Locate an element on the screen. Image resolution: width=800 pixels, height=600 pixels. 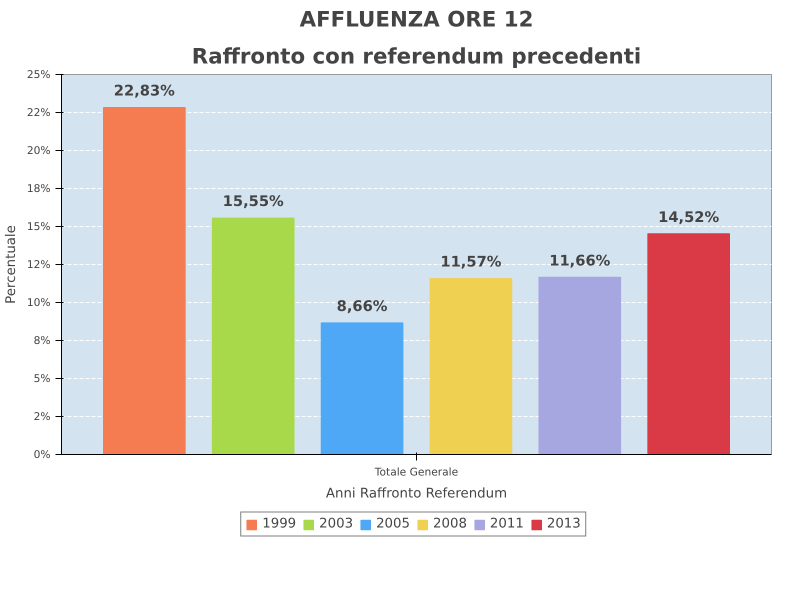
data-label: 11,66% is located at coordinates (580, 261).